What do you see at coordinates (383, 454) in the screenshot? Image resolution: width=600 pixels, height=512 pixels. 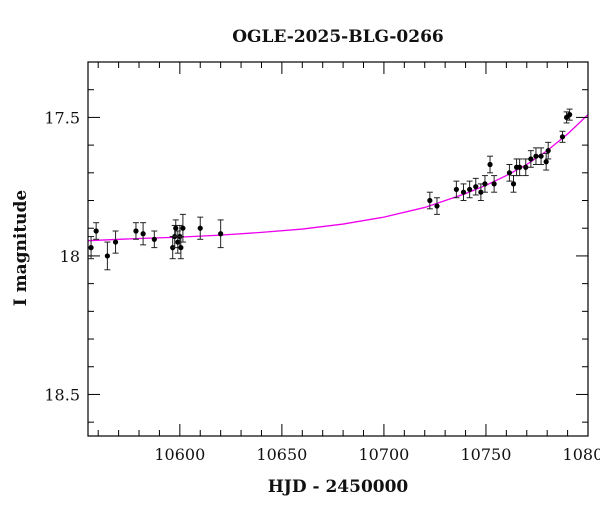 I see `x-tick-label: 10700` at bounding box center [383, 454].